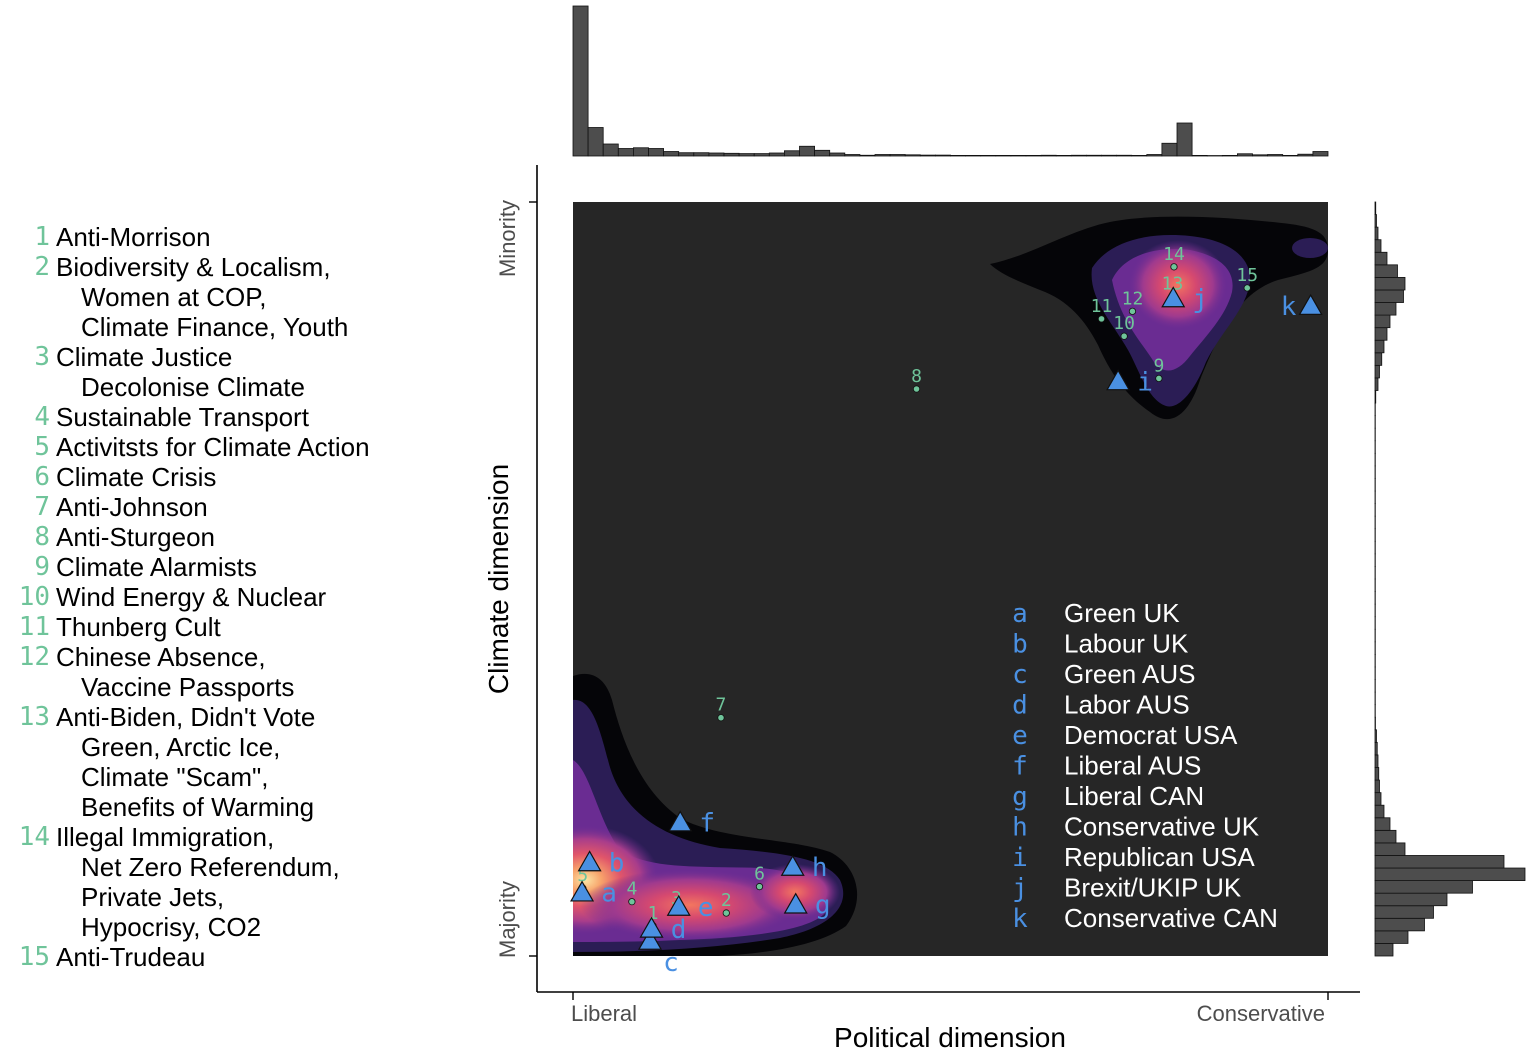 The height and width of the screenshot is (1050, 1529). I want to click on party-legend-letter: h, so click(1020, 828).